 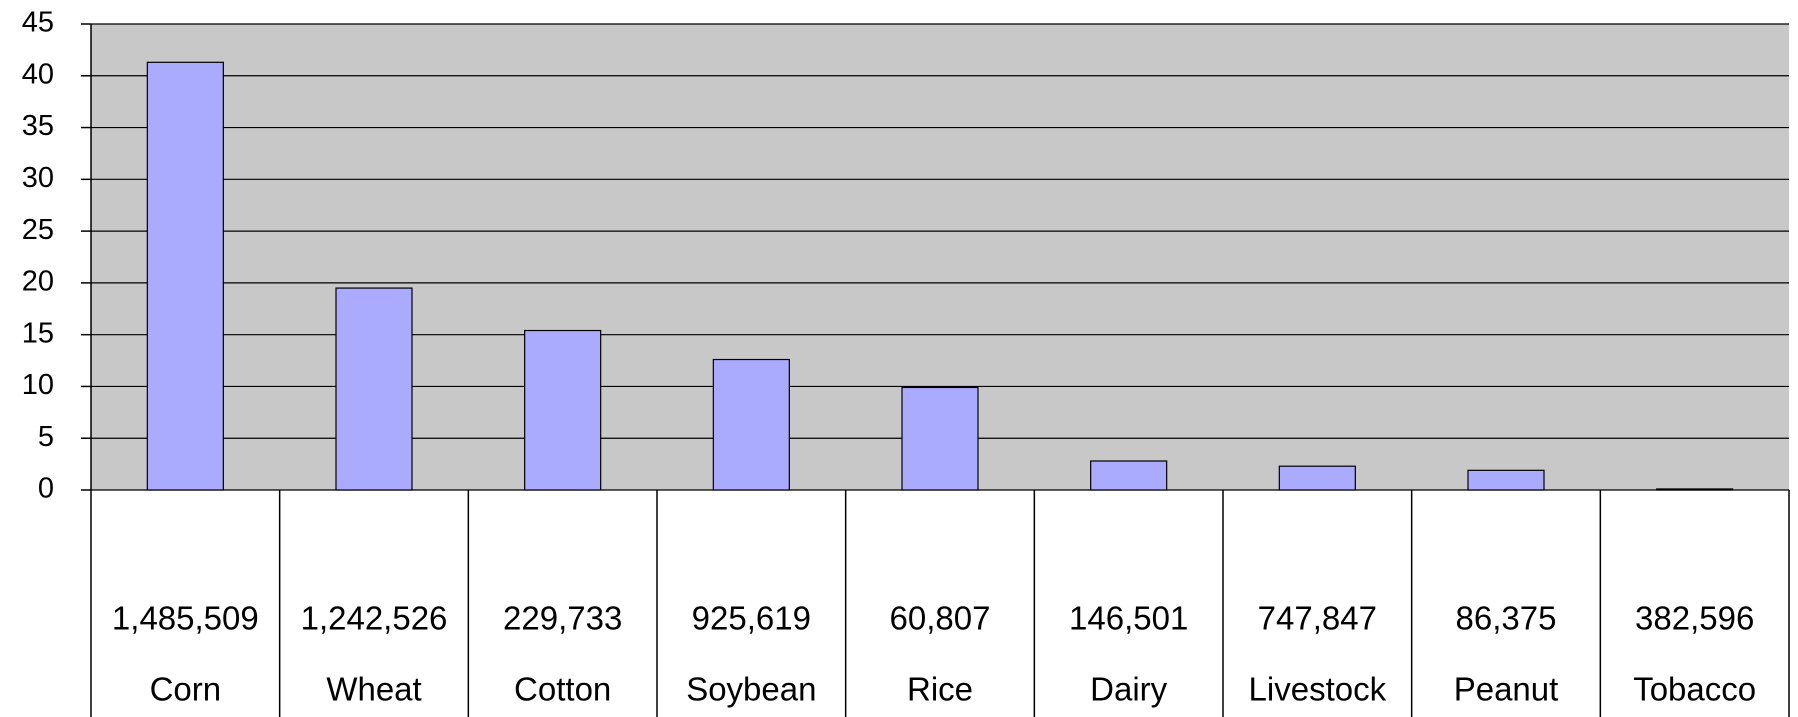 What do you see at coordinates (186, 689) in the screenshot?
I see `x-tick-label: Corn` at bounding box center [186, 689].